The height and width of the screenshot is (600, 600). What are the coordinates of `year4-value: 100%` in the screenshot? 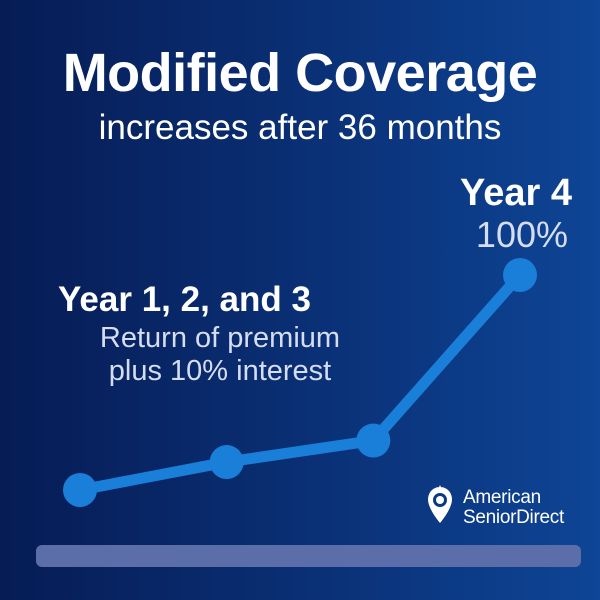 It's located at (521, 234).